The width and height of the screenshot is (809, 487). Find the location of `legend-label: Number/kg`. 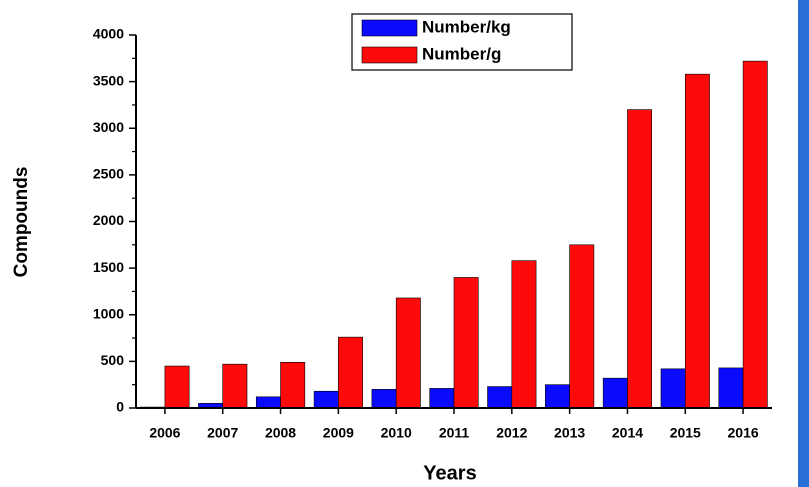

legend-label: Number/kg is located at coordinates (466, 26).